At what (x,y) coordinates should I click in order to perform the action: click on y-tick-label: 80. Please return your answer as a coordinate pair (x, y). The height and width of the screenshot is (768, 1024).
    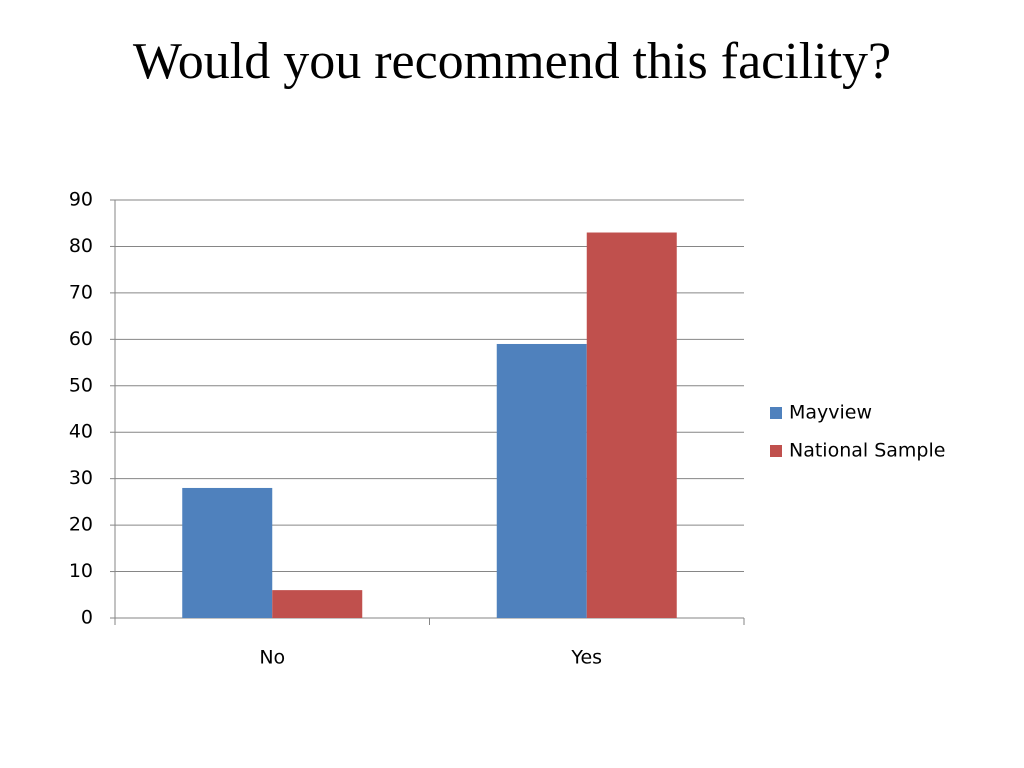
    Looking at the image, I should click on (81, 246).